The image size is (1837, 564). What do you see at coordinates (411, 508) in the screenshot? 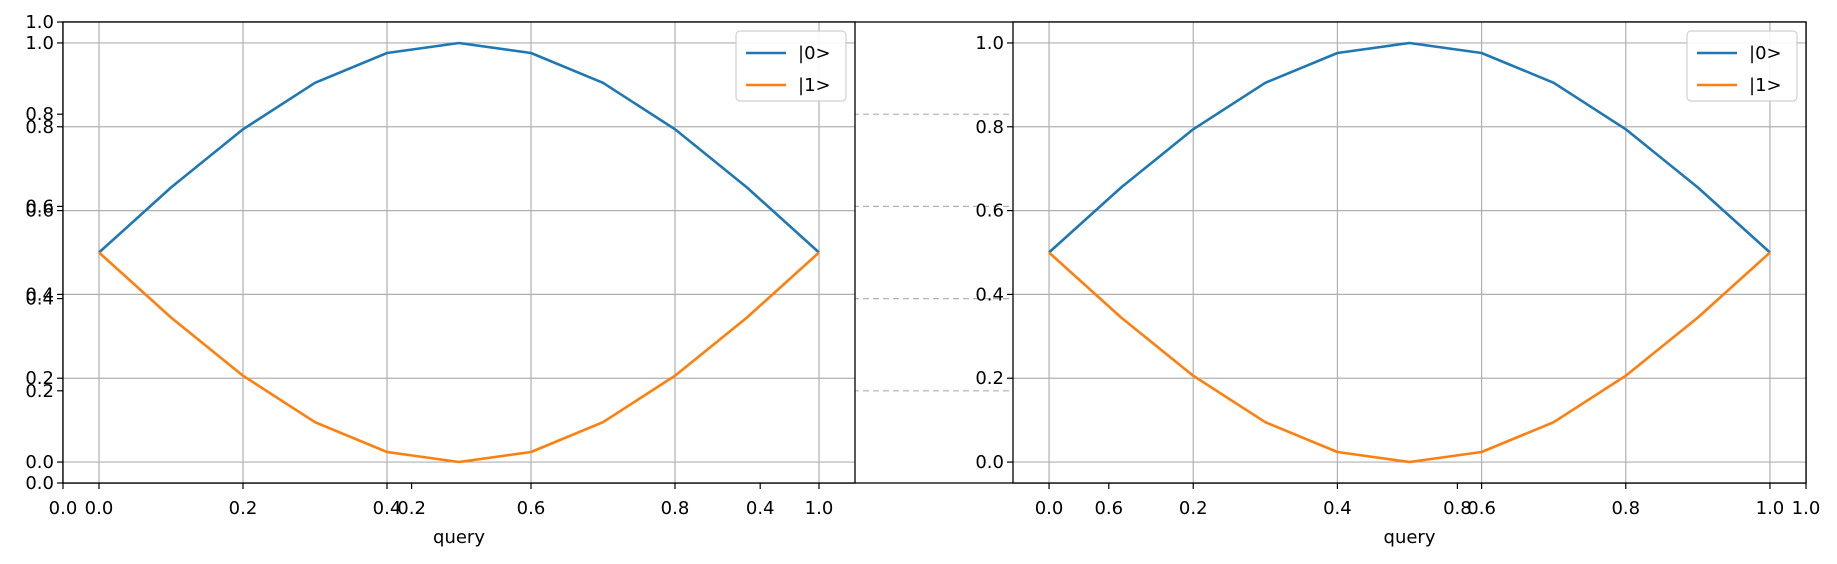
I see `background-x-tick-label: 0.2` at bounding box center [411, 508].